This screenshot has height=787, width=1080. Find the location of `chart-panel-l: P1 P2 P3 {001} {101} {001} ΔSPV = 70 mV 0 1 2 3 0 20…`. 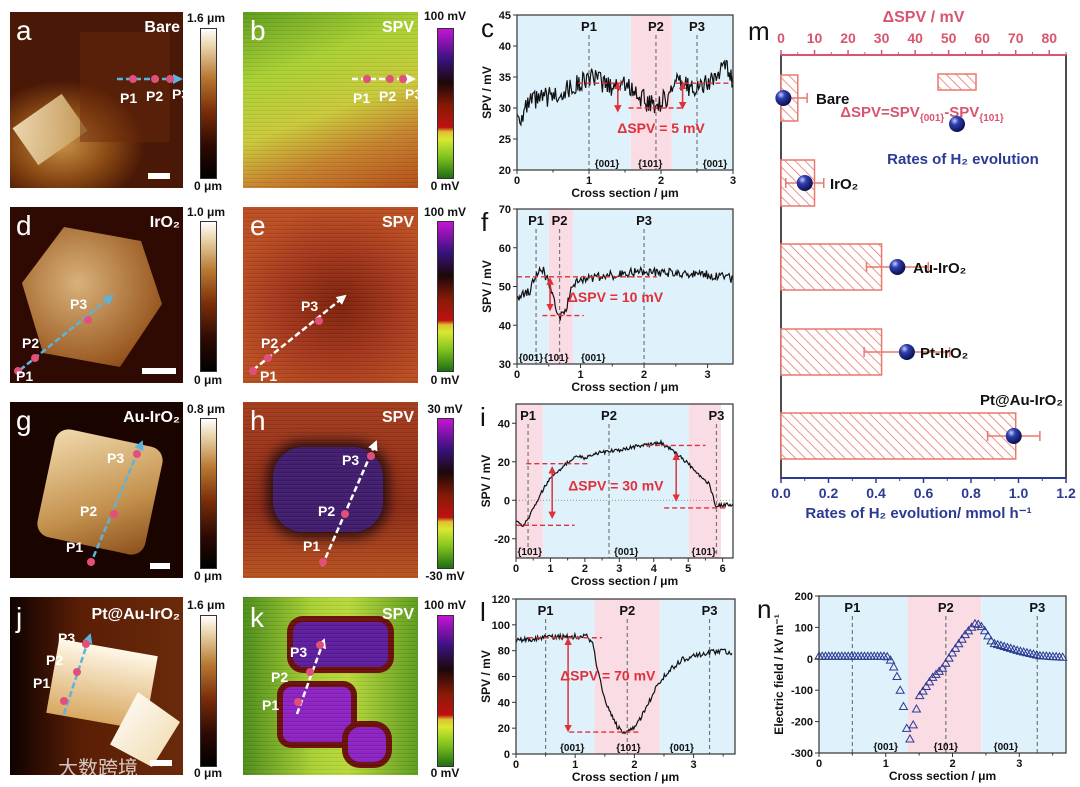

chart-panel-l: P1 P2 P3 {001} {101} {001} ΔSPV = 70 mV 0 1 2 3 0 20… is located at coordinates (607, 689).